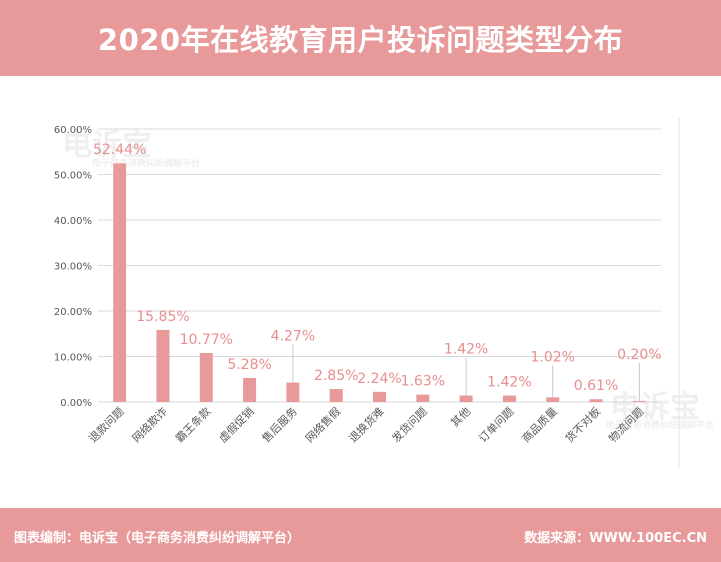 The width and height of the screenshot is (721, 562). What do you see at coordinates (336, 376) in the screenshot?
I see `data-label: 2.85%` at bounding box center [336, 376].